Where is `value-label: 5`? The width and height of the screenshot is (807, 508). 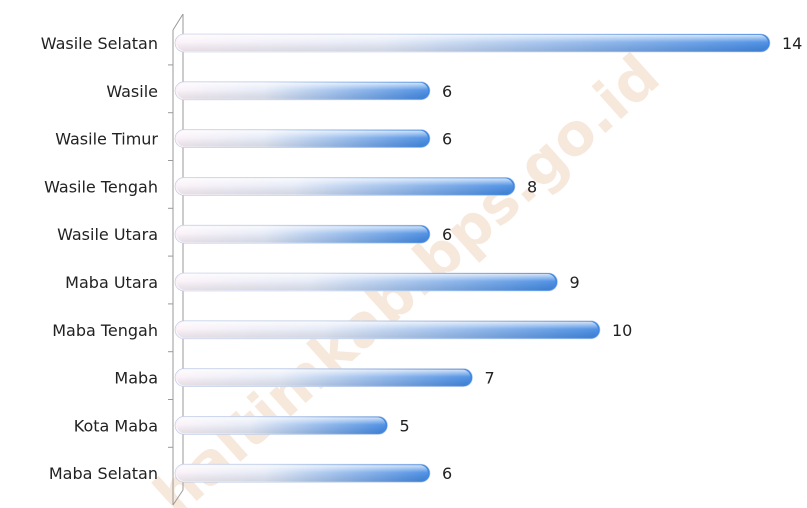
value-label: 5 is located at coordinates (405, 425).